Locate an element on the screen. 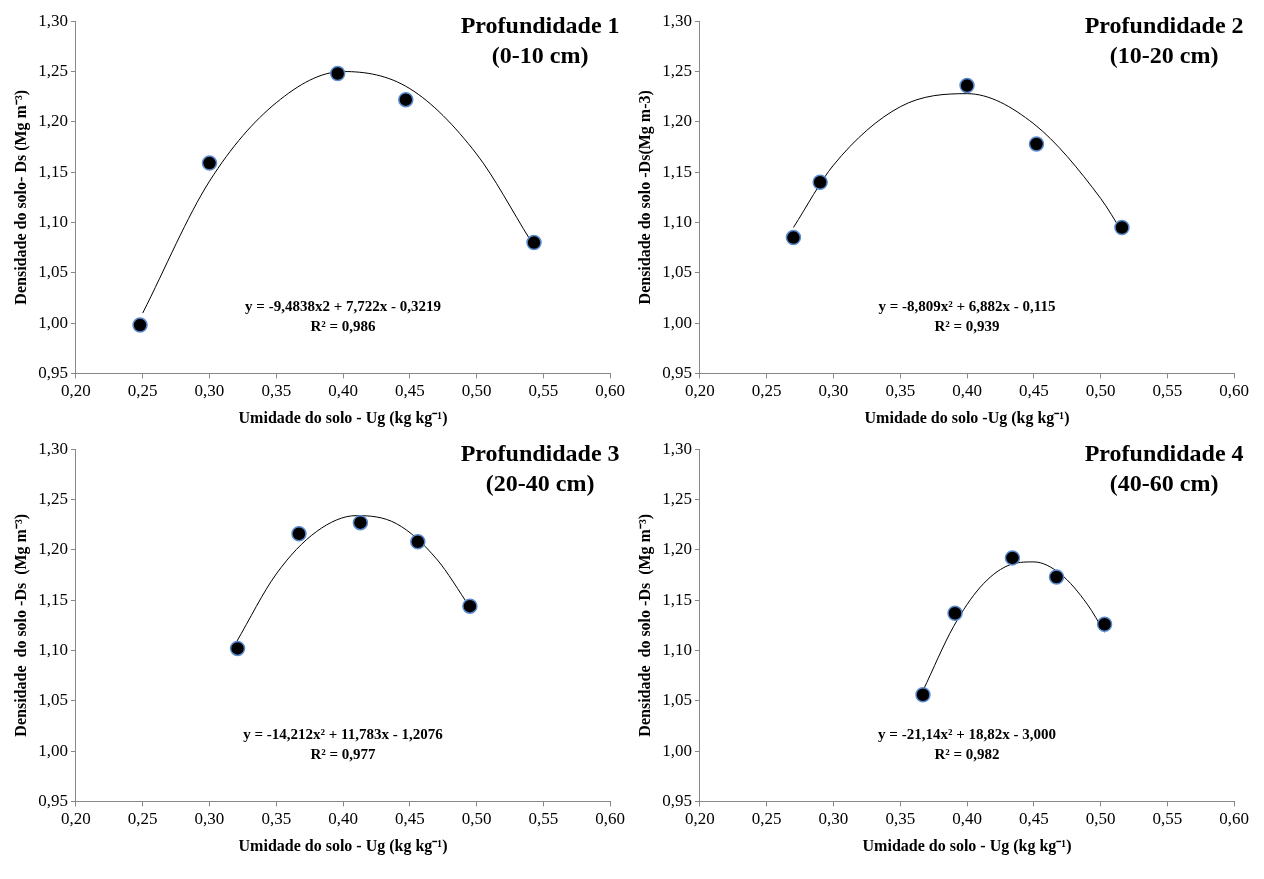 This screenshot has height=879, width=1264. chart-title: Profundidade 1 is located at coordinates (540, 25).